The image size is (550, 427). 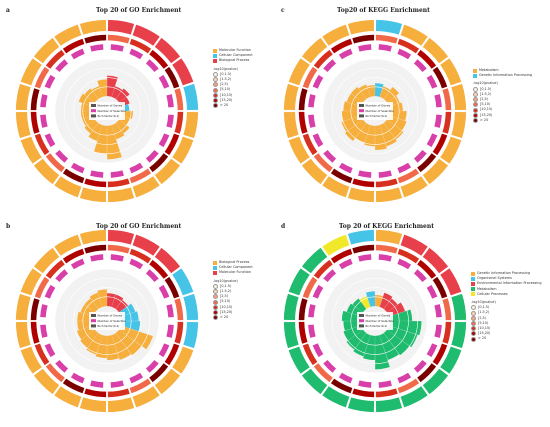 I want to click on legend-category-row: Organismal Systems, so click(x=506, y=278).